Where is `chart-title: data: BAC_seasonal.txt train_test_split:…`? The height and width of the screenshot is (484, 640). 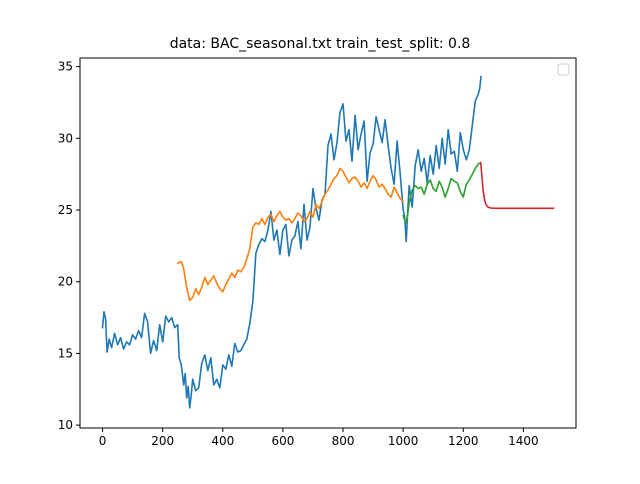
chart-title: data: BAC_seasonal.txt train_test_split:… is located at coordinates (320, 44).